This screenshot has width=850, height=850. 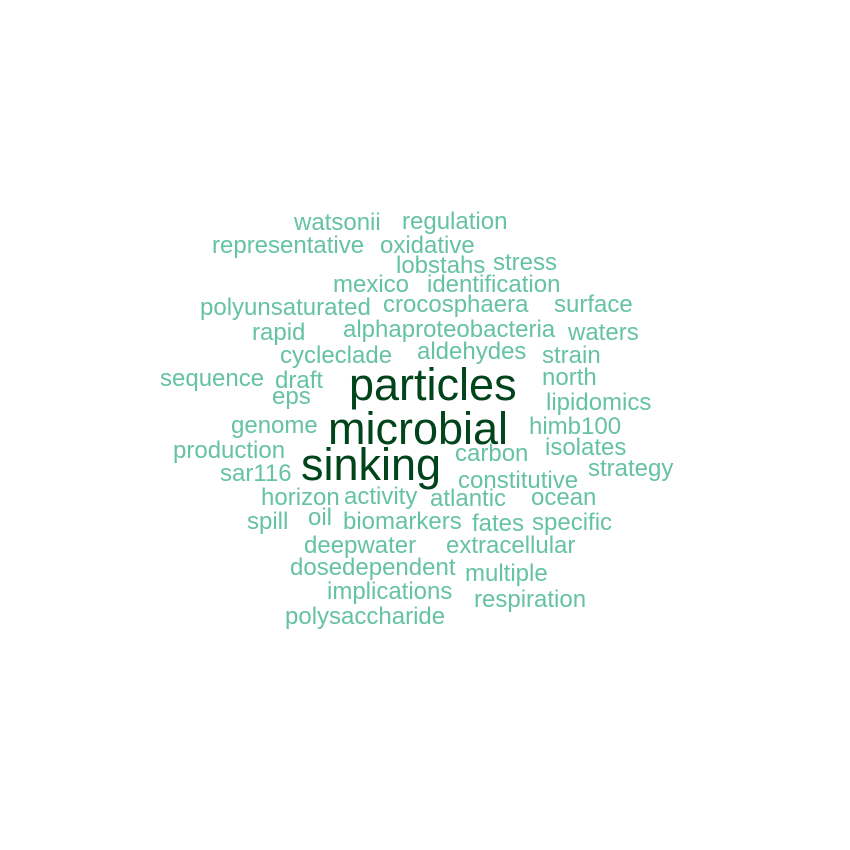 I want to click on word-mexico: mexico, so click(x=371, y=284).